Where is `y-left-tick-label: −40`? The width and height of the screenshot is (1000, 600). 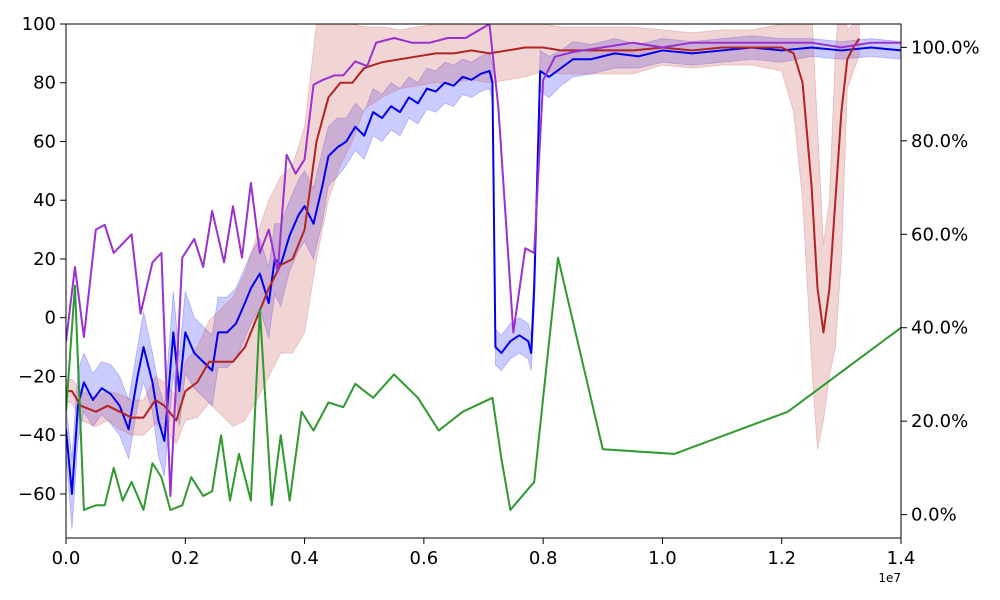
y-left-tick-label: −40 is located at coordinates (37, 435).